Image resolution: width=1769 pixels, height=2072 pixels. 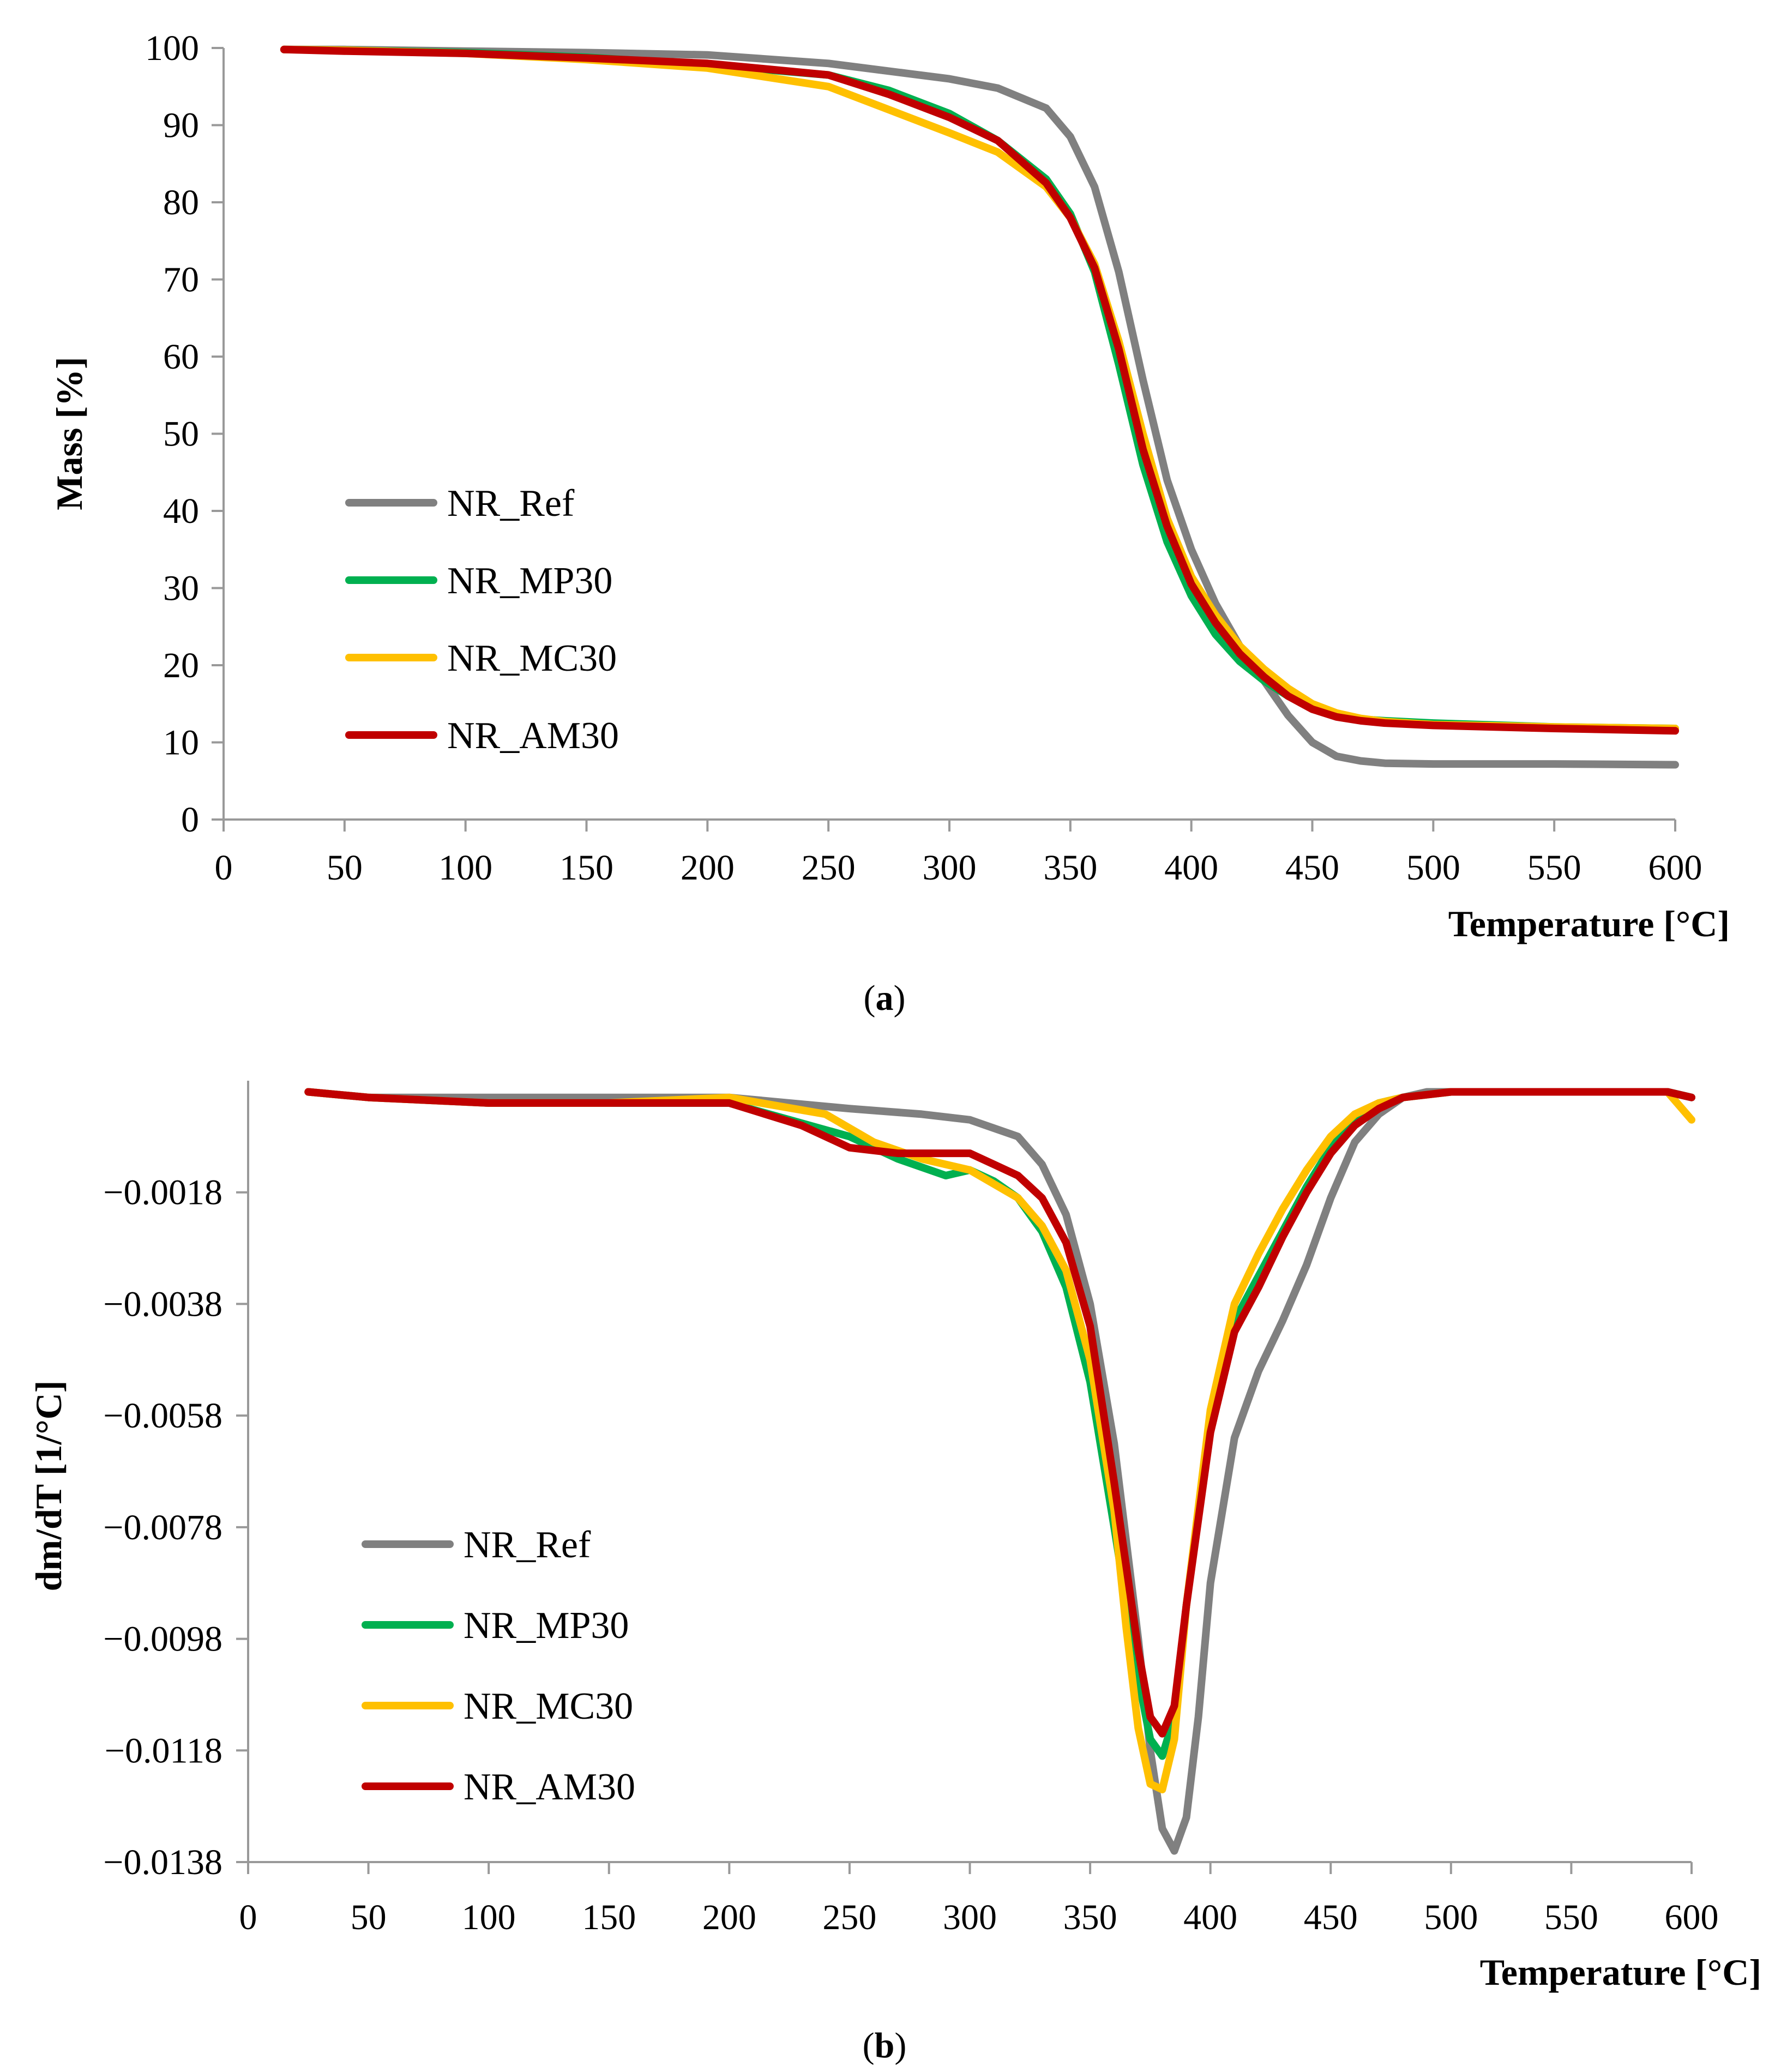 I want to click on chart-a-legend-label: NR_MC30, so click(x=532, y=658).